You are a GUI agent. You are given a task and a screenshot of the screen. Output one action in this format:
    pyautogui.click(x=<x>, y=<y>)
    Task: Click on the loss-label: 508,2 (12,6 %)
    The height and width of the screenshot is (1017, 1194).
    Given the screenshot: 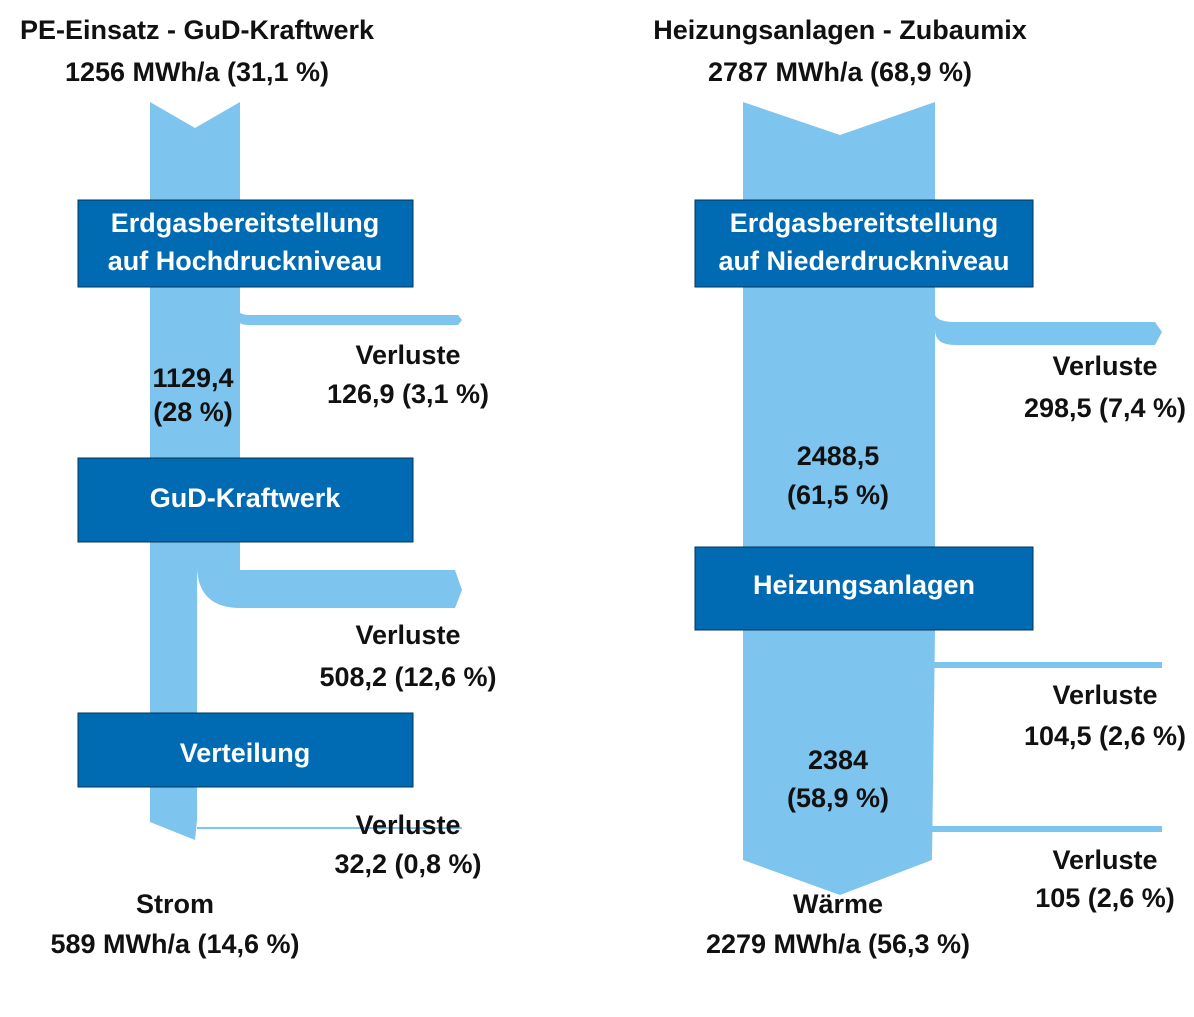 What is the action you would take?
    pyautogui.click(x=407, y=677)
    